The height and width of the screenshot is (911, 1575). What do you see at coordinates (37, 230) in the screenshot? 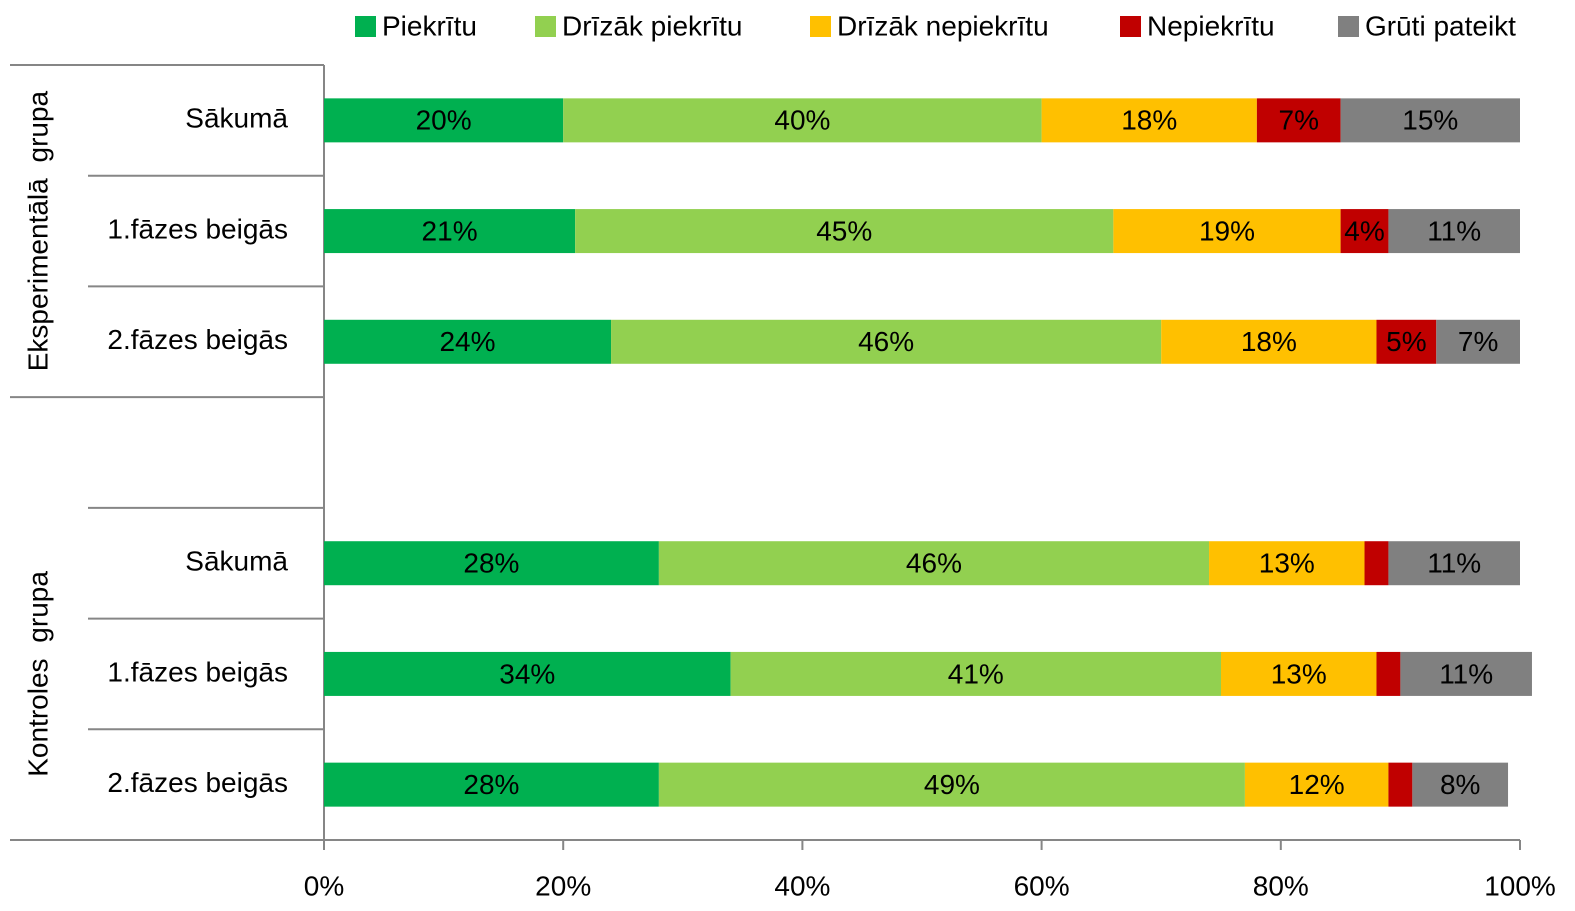
I see `group-label: Eksperimentālā grupa` at bounding box center [37, 230].